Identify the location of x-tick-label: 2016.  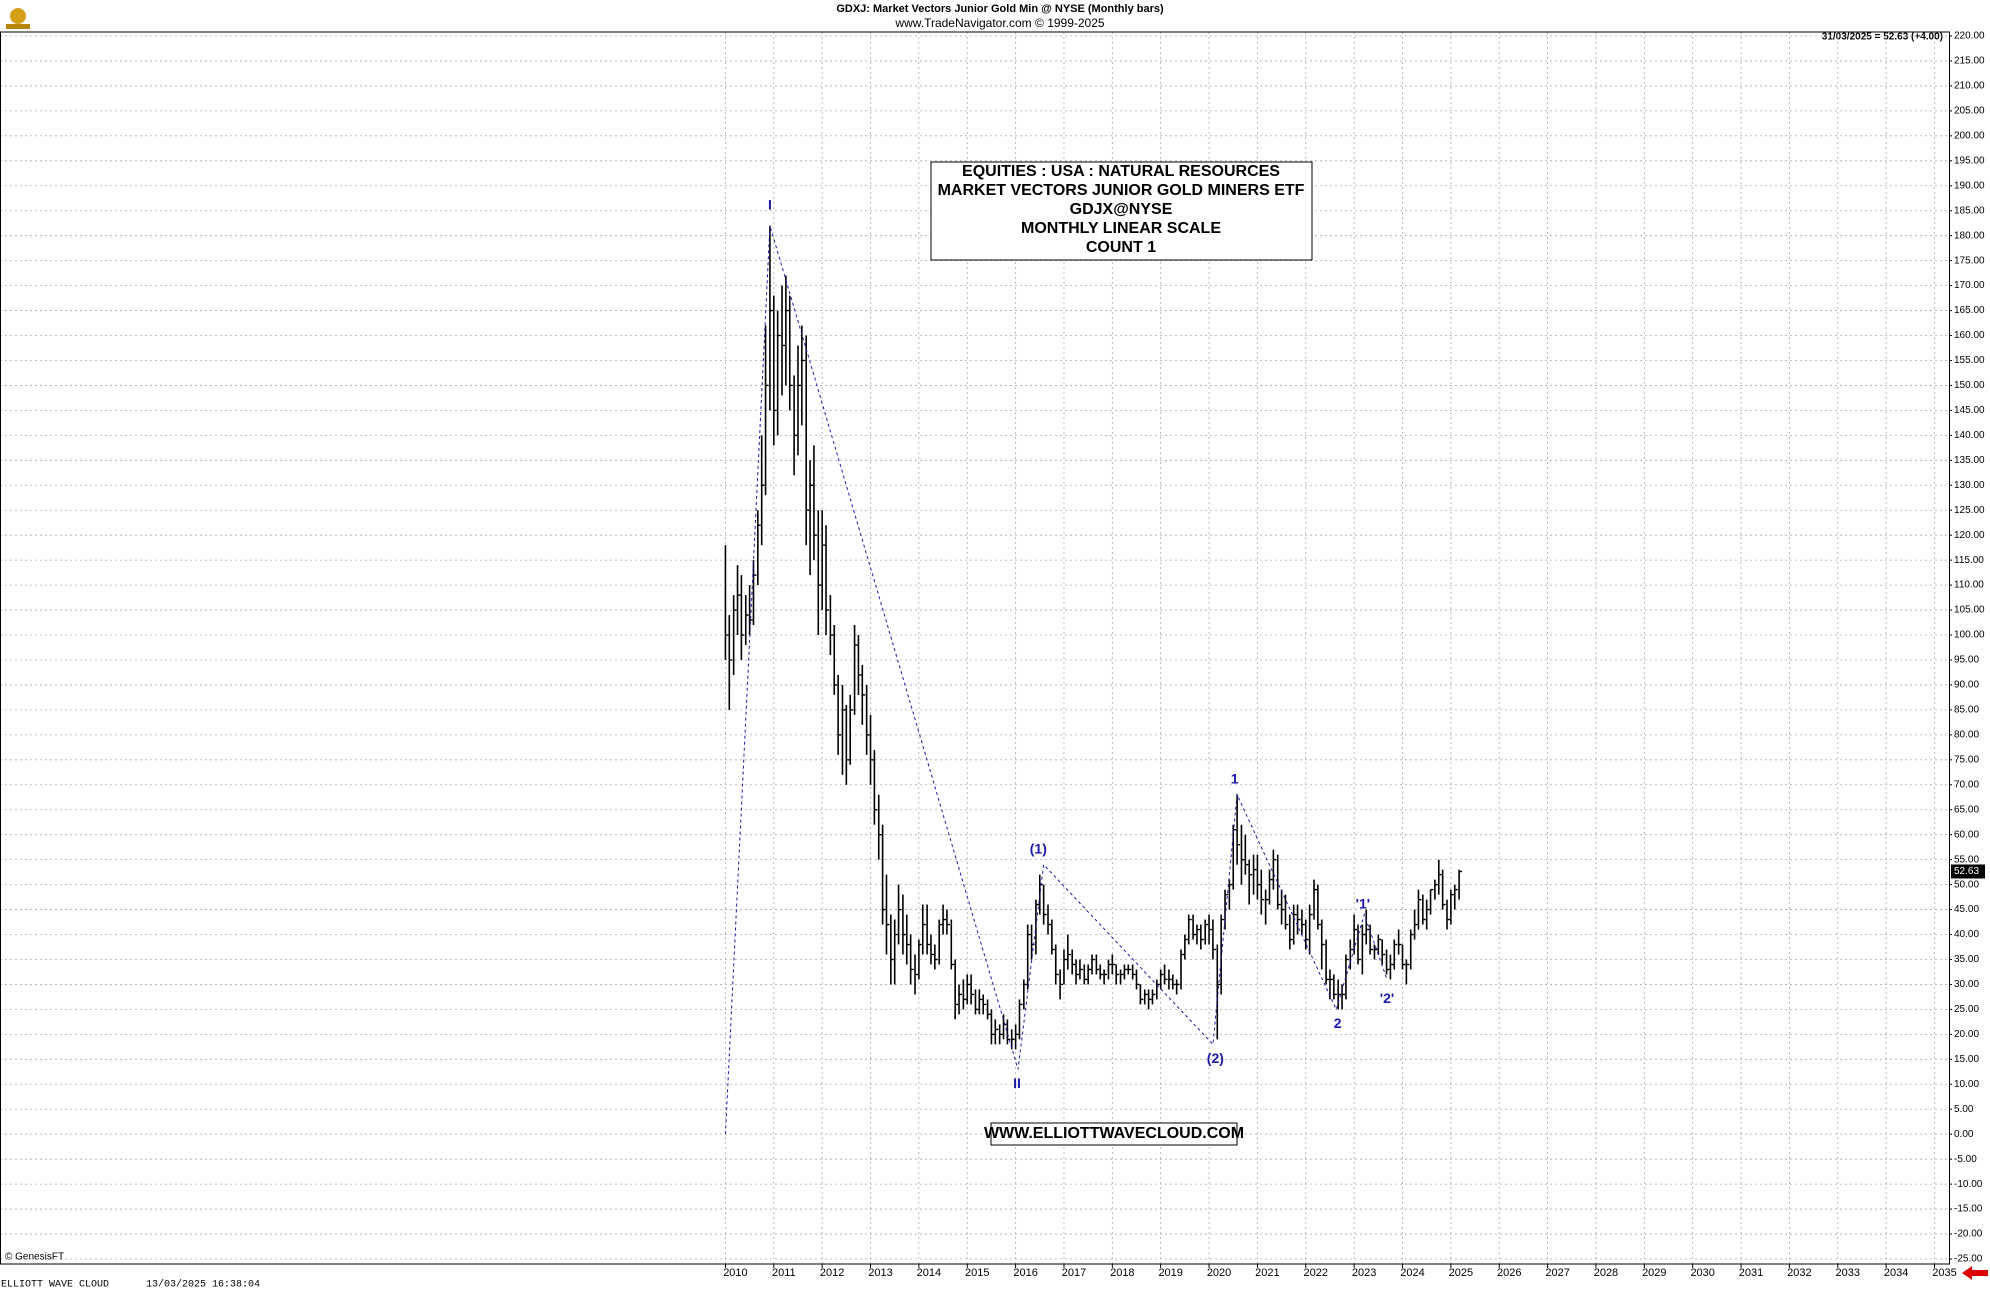
(1025, 1273).